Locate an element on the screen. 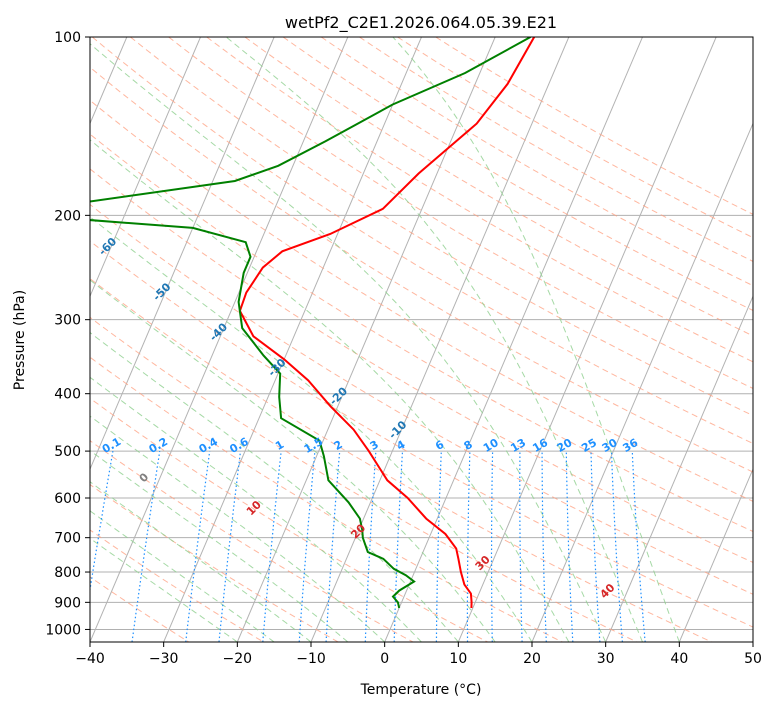  y-tick-label: 1000 is located at coordinates (63, 630).